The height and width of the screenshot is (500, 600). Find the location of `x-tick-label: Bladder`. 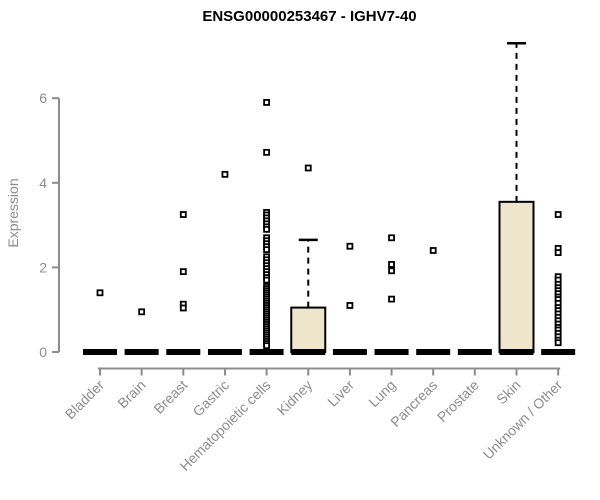

x-tick-label: Bladder is located at coordinates (85, 400).